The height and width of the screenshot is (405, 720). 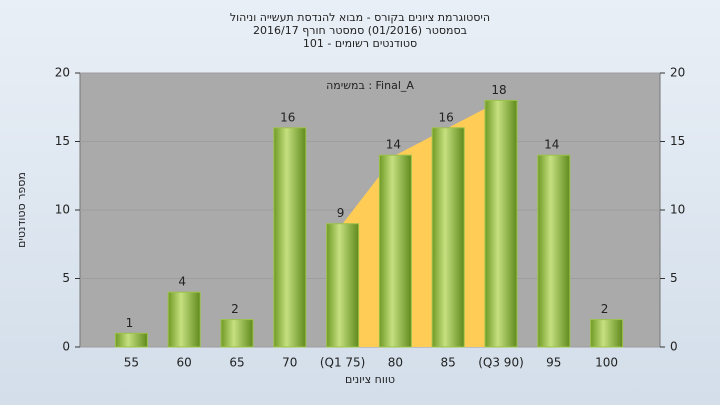 I want to click on x-tick-label: 95, so click(x=553, y=363).